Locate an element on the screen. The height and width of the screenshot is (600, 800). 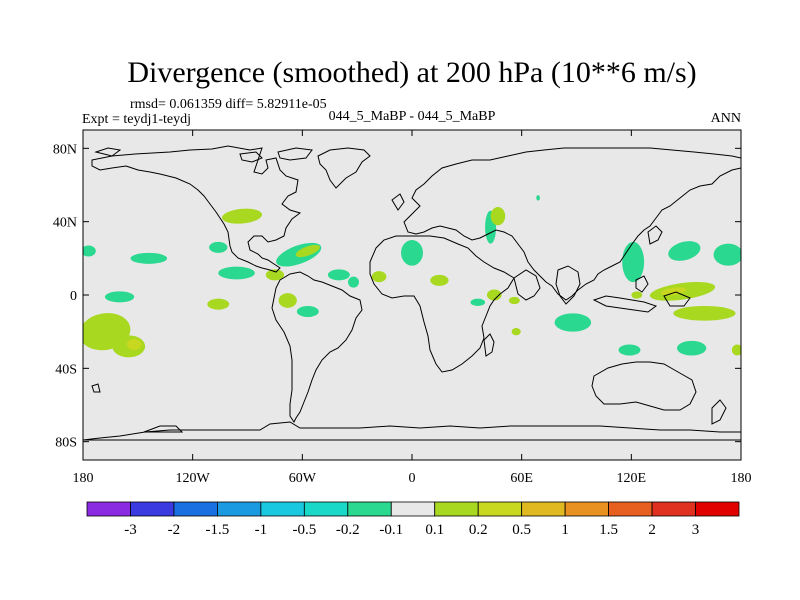
colorbar-level-label-12: 2 is located at coordinates (652, 530).